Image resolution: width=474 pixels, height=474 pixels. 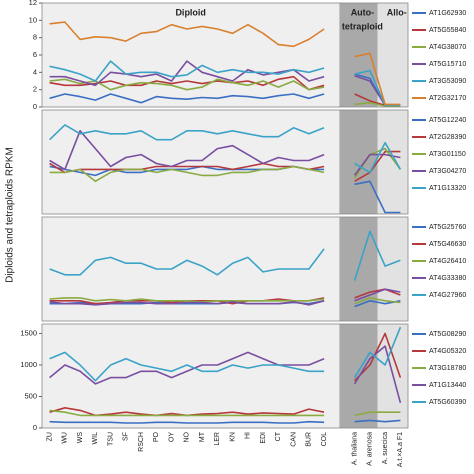 I want to click on region-label: Allo-, so click(x=397, y=12).